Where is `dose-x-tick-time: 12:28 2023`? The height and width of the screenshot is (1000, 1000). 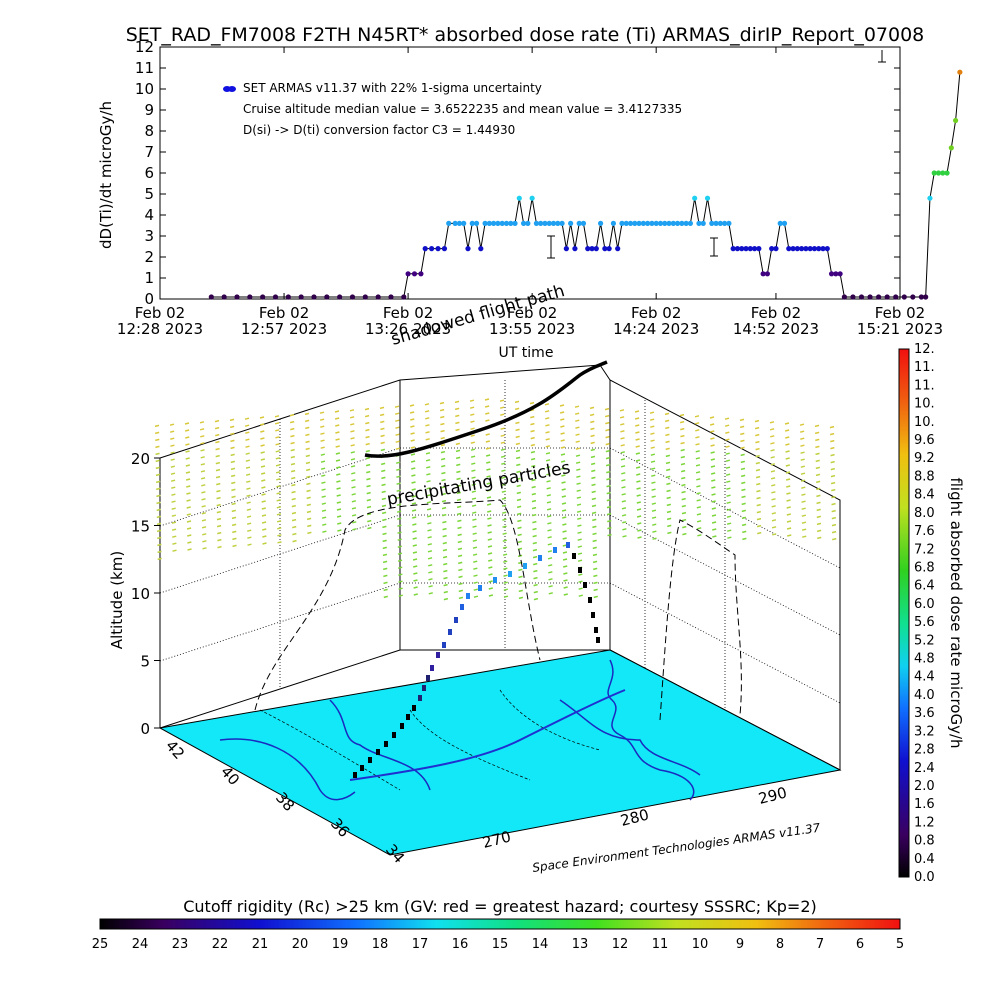 dose-x-tick-time: 12:28 2023 is located at coordinates (160, 329).